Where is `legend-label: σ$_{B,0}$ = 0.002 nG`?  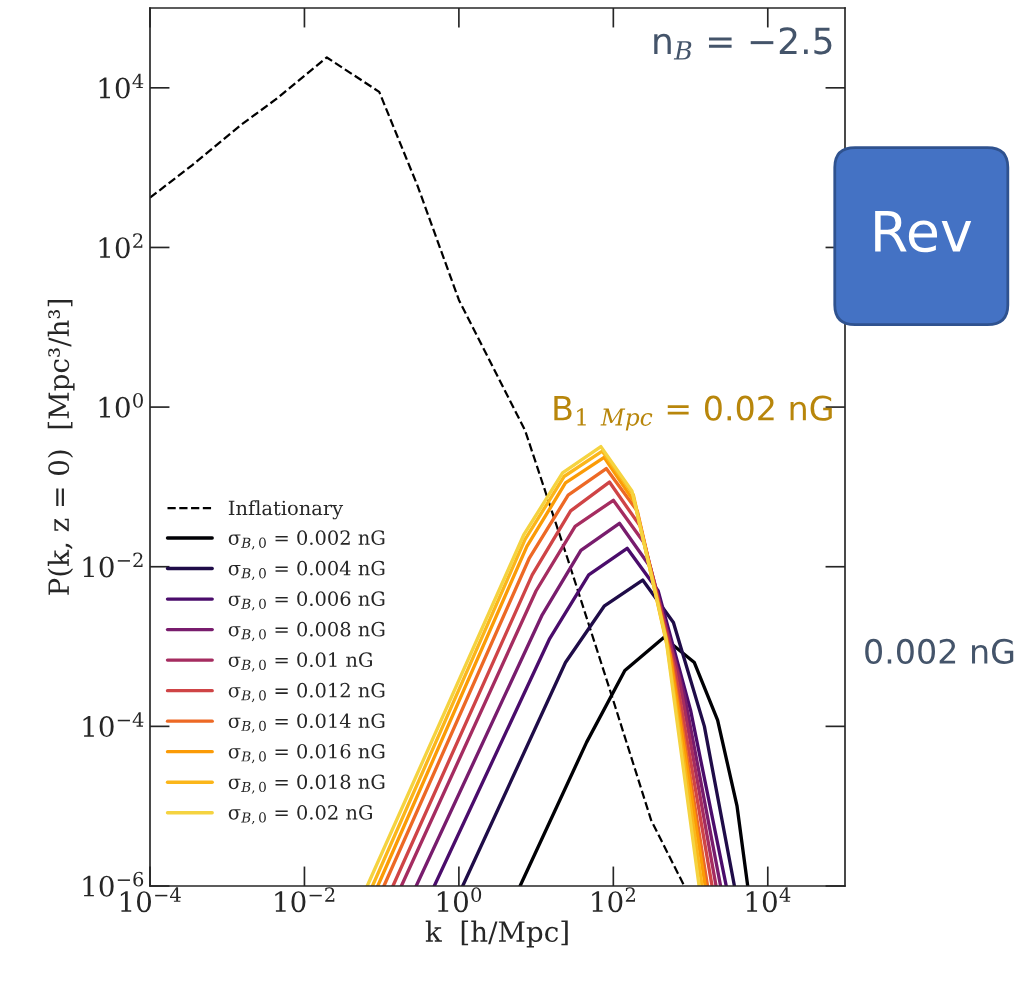
legend-label: σ$_{B,0}$ = 0.002 nG is located at coordinates (306, 540).